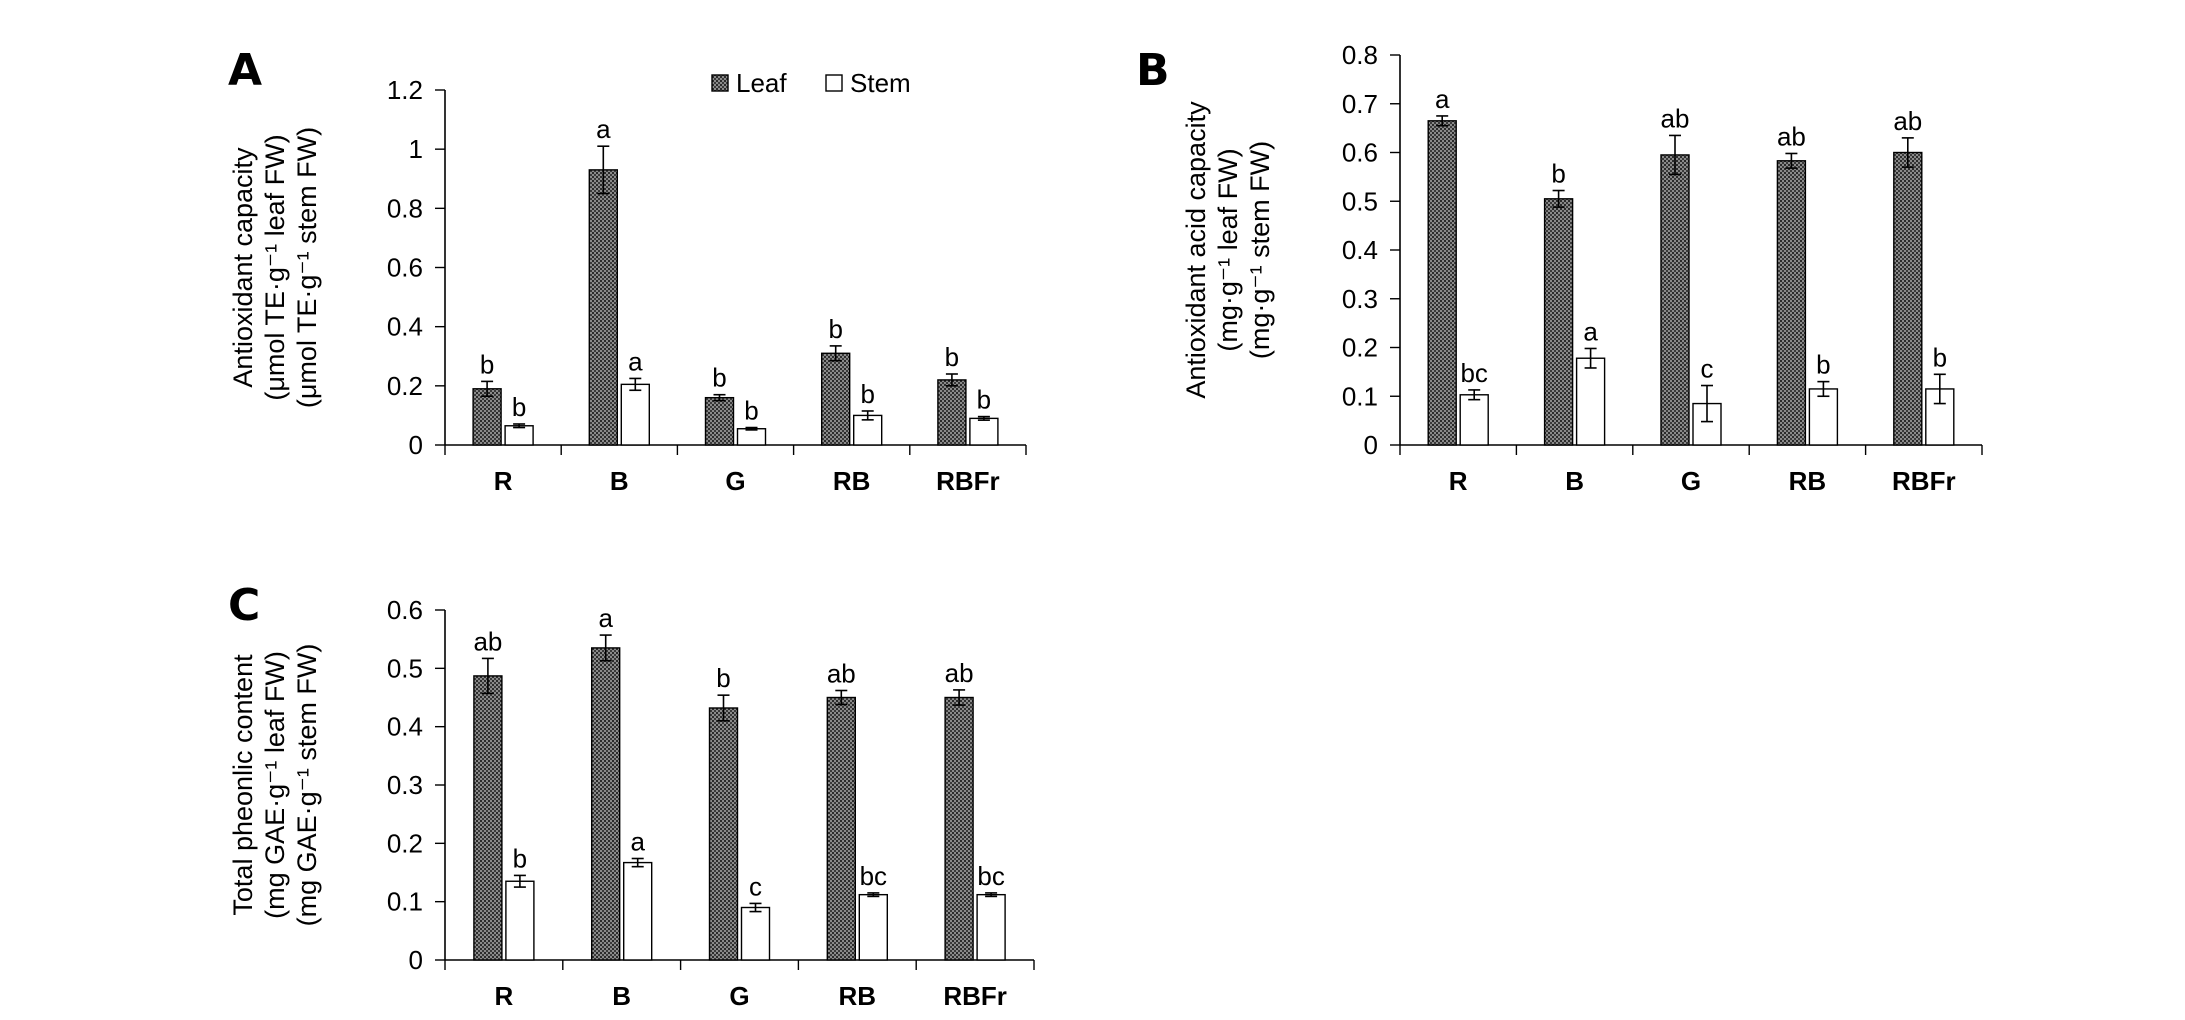 Image resolution: width=2185 pixels, height=1020 pixels. What do you see at coordinates (1360, 55) in the screenshot?
I see `y-tick-label: 0.8` at bounding box center [1360, 55].